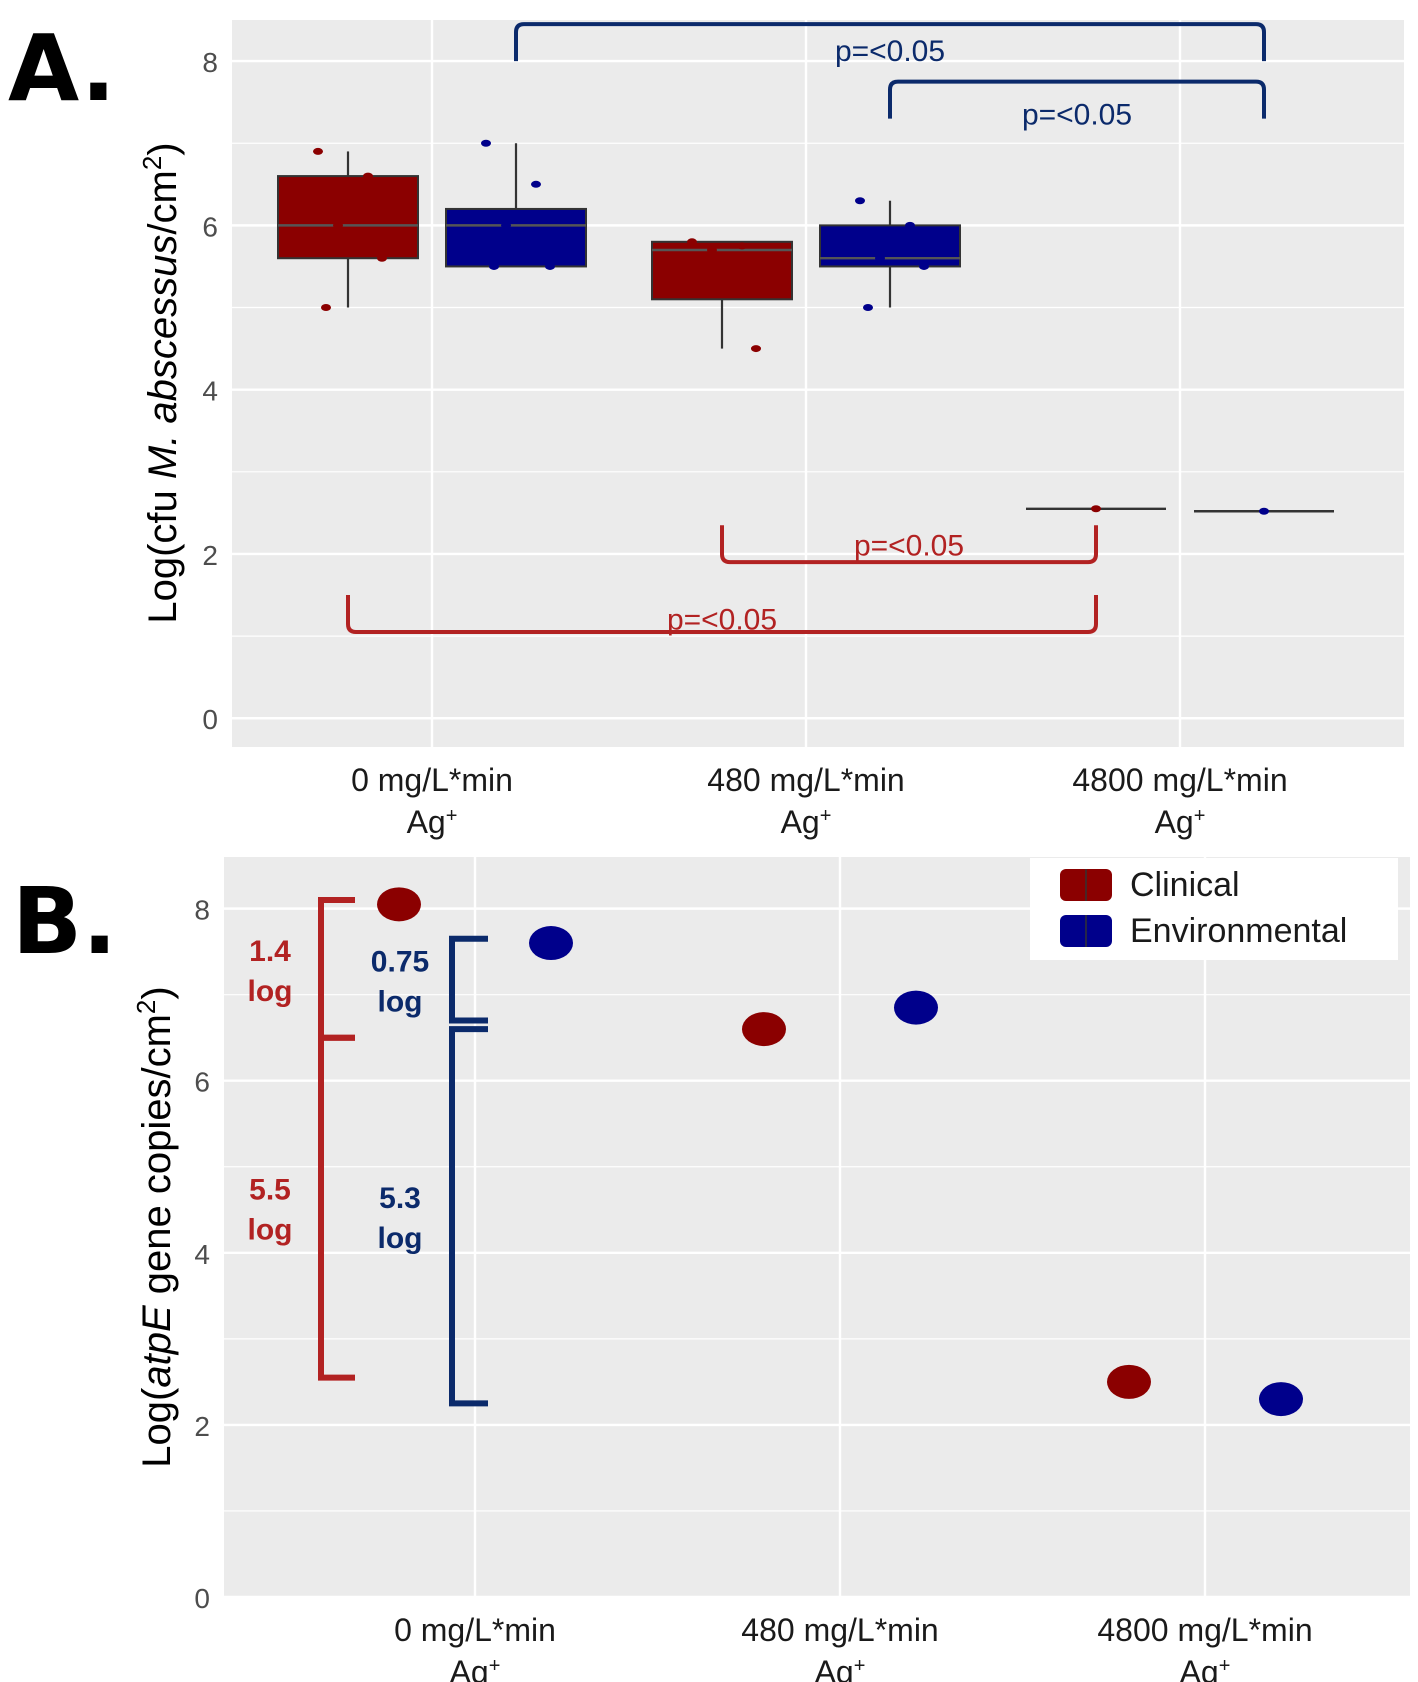  I want to click on legend-label: Clinical, so click(1185, 885).